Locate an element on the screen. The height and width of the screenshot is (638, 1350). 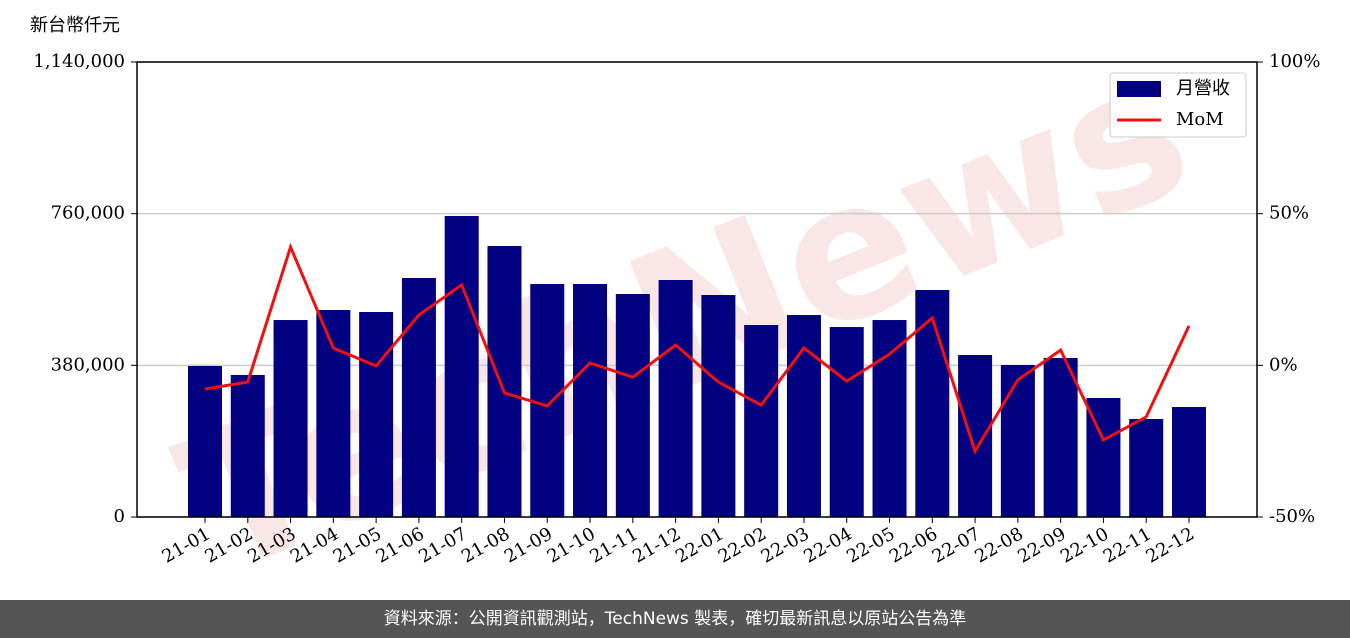
y-axis-label: 新台幣仟元 is located at coordinates (75, 25).